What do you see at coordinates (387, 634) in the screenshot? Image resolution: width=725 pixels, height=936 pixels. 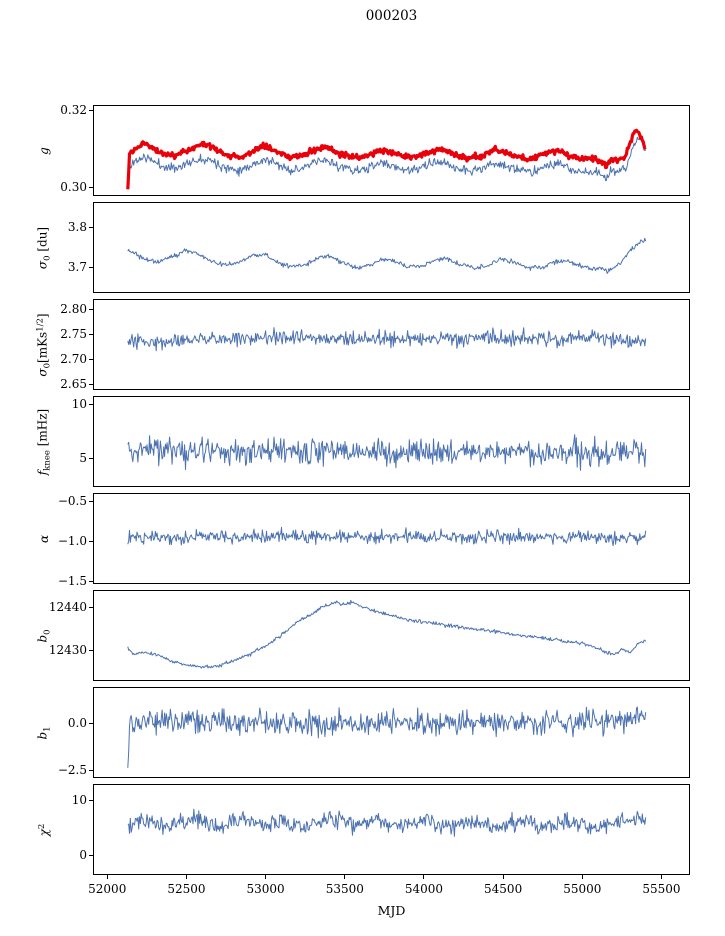 I see `series-b0` at bounding box center [387, 634].